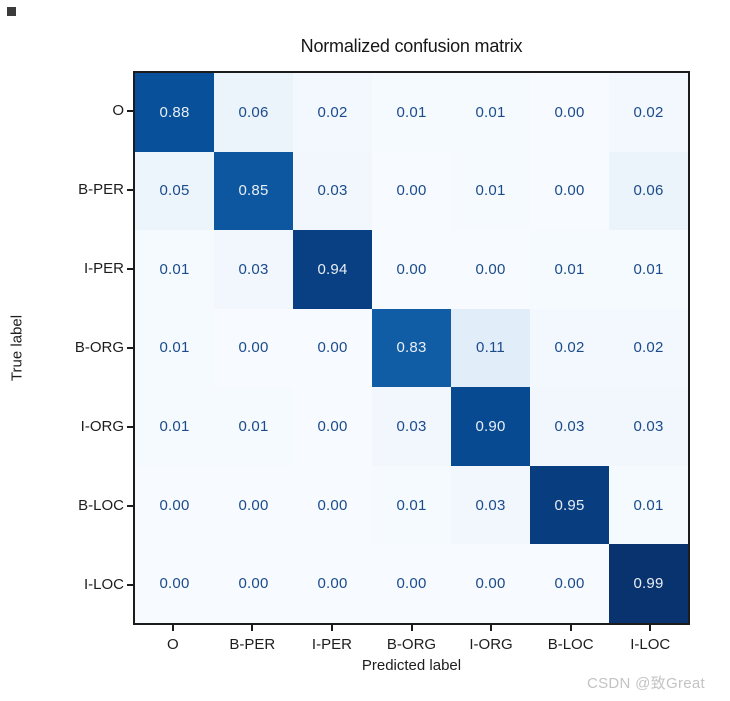 Image resolution: width=730 pixels, height=701 pixels. I want to click on x-tick-label: B-ORG, so click(411, 644).